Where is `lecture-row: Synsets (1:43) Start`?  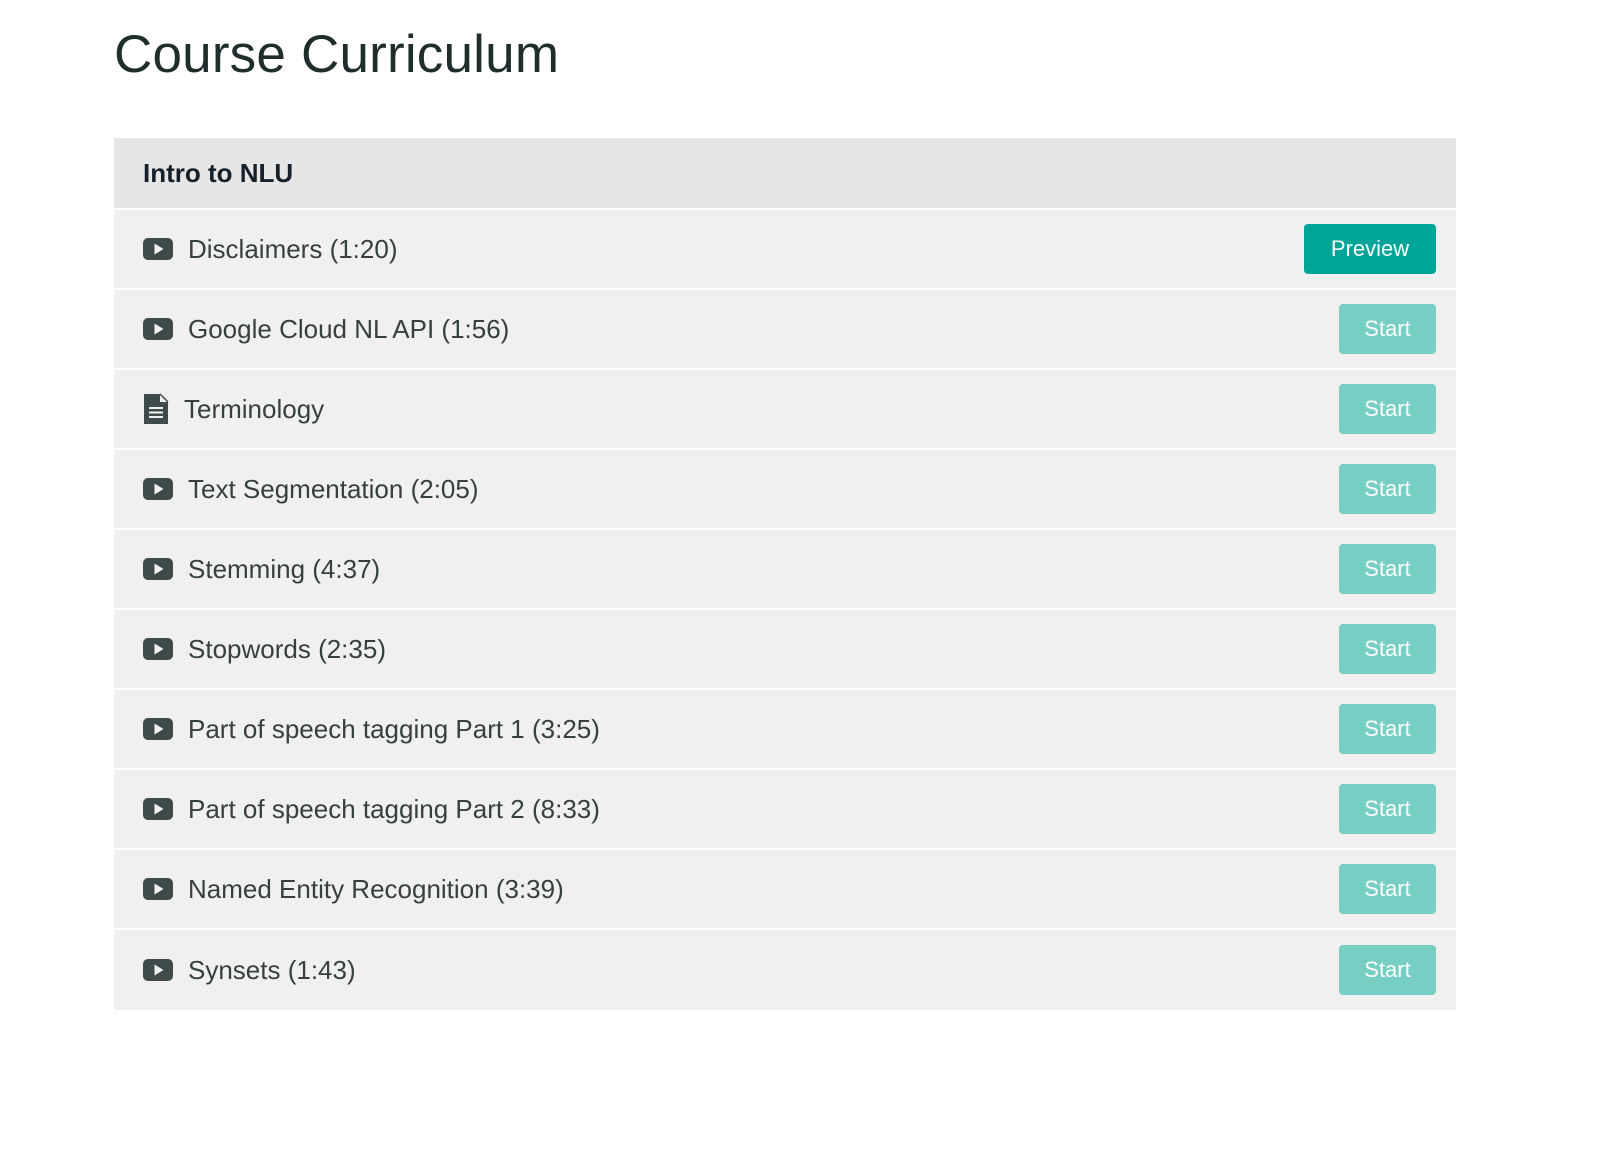 lecture-row: Synsets (1:43) Start is located at coordinates (785, 970).